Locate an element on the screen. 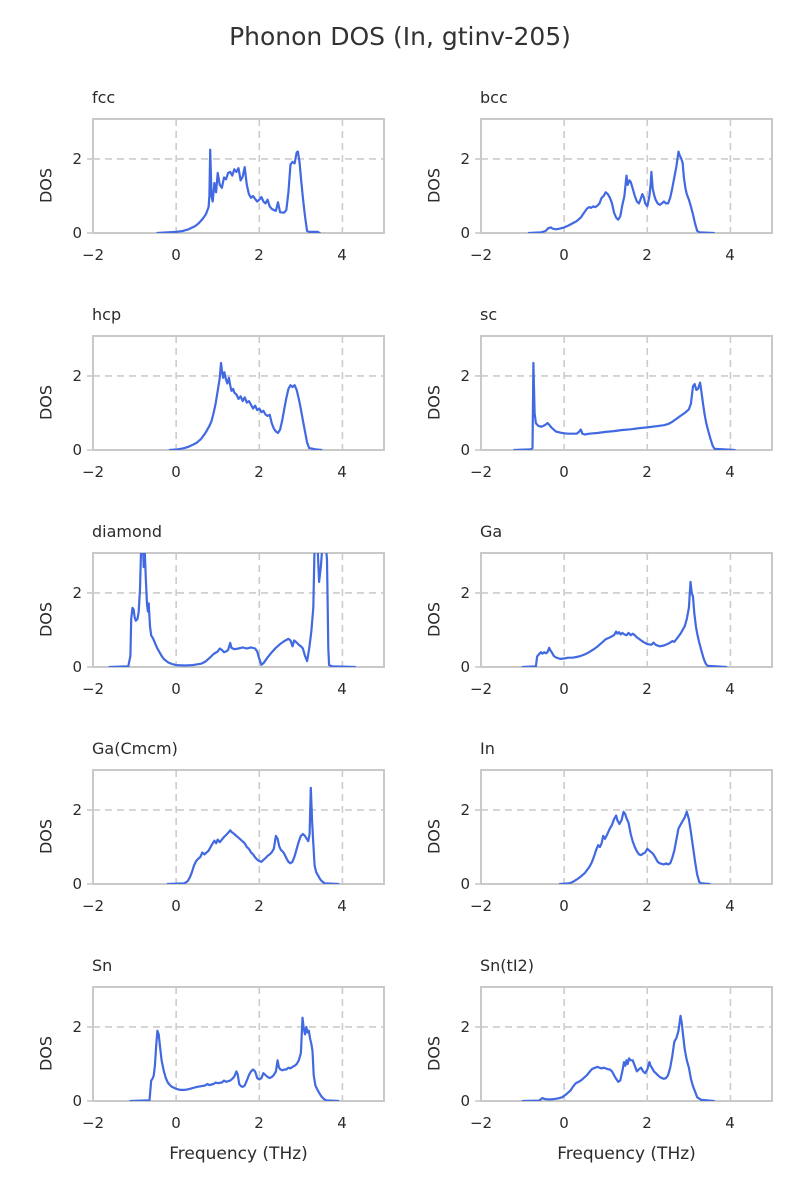 Image resolution: width=800 pixels, height=1200 pixels. subplot-In: In DOS 2 0 −2 0 2 4 is located at coordinates (594, 846).